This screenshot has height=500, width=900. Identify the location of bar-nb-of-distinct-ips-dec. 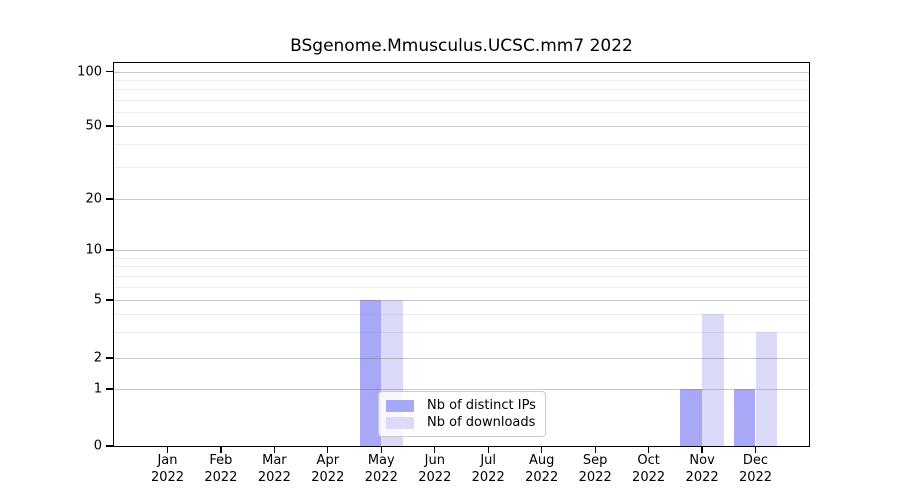
(744, 417).